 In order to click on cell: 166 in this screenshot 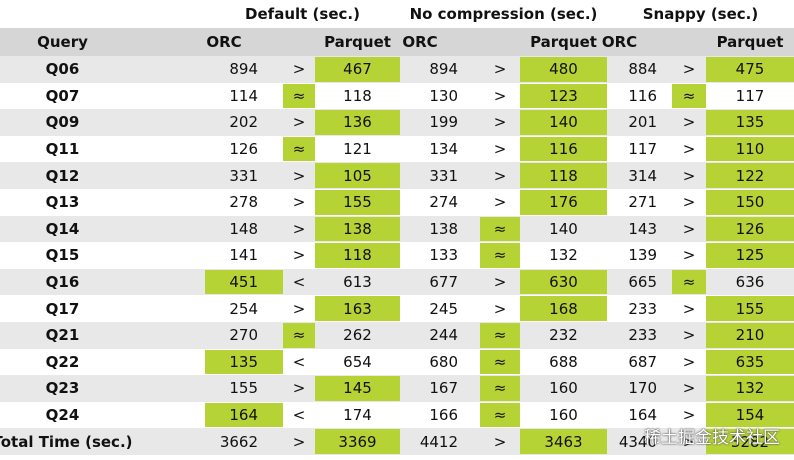, I will do `click(443, 415)`.